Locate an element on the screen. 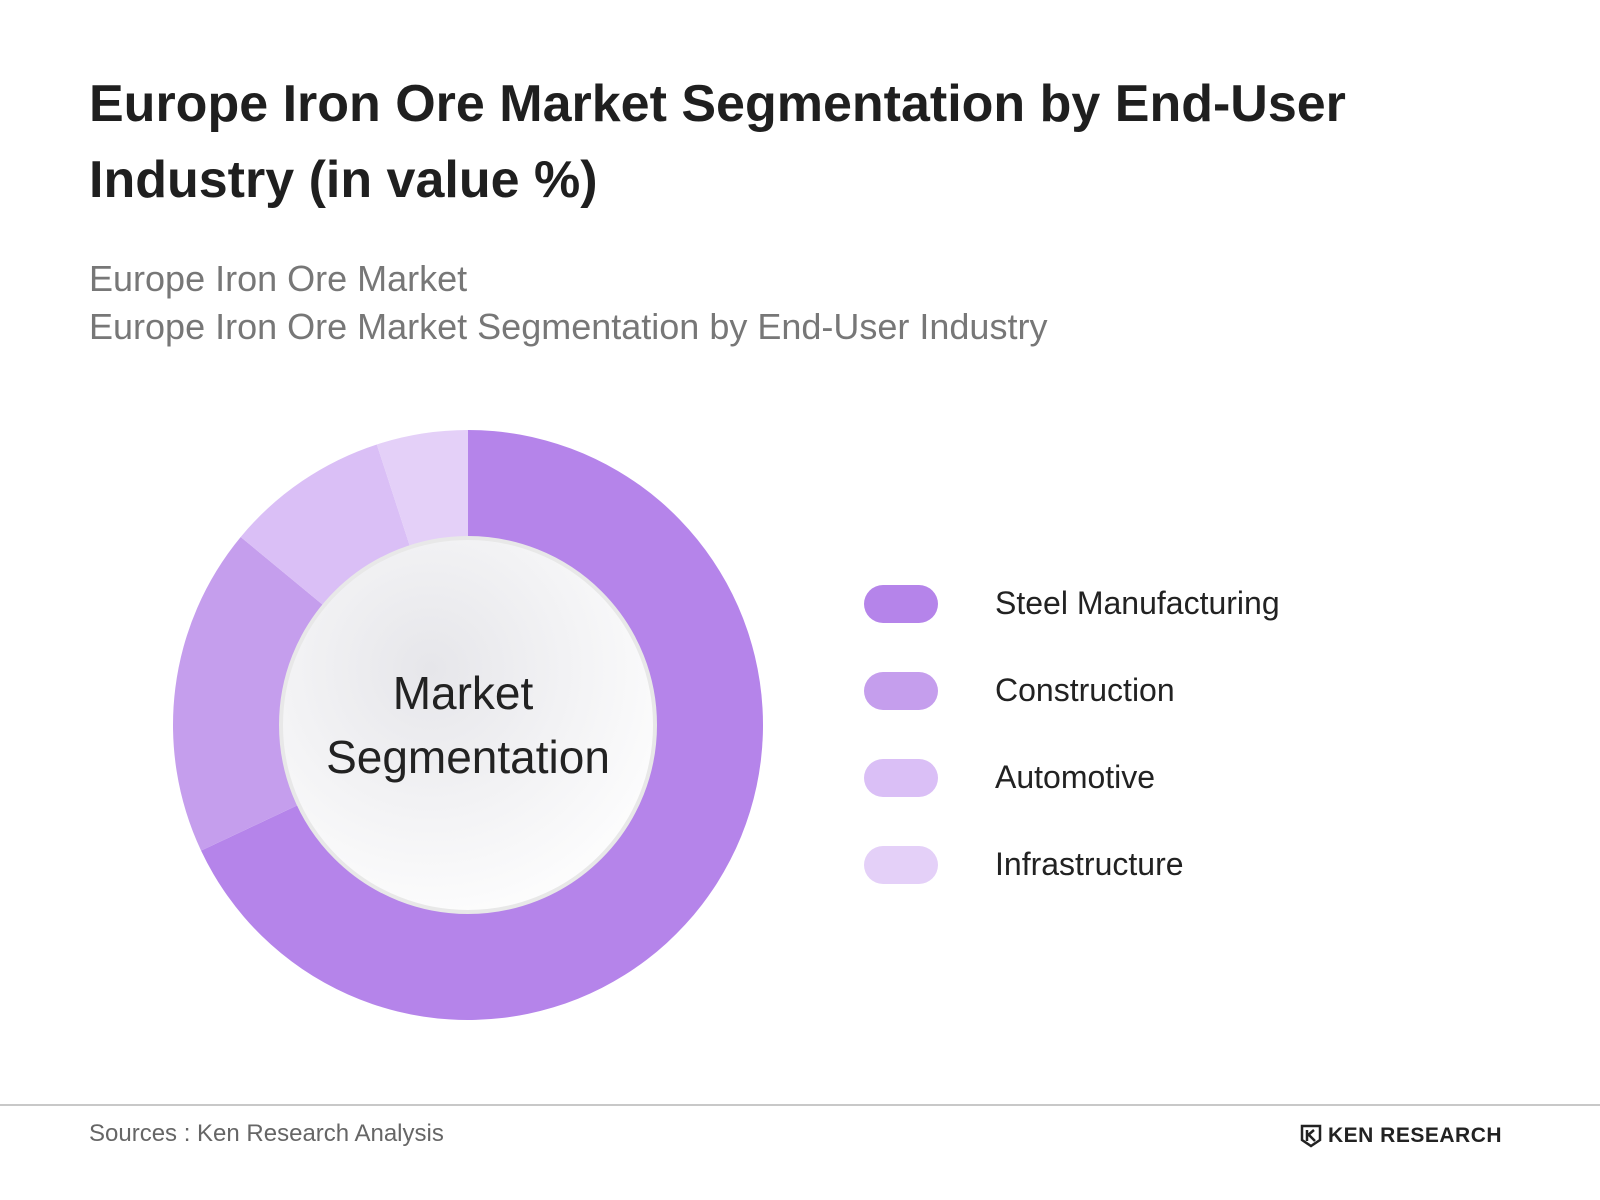 Image resolution: width=1600 pixels, height=1200 pixels. legend-label: Infrastructure is located at coordinates (1089, 864).